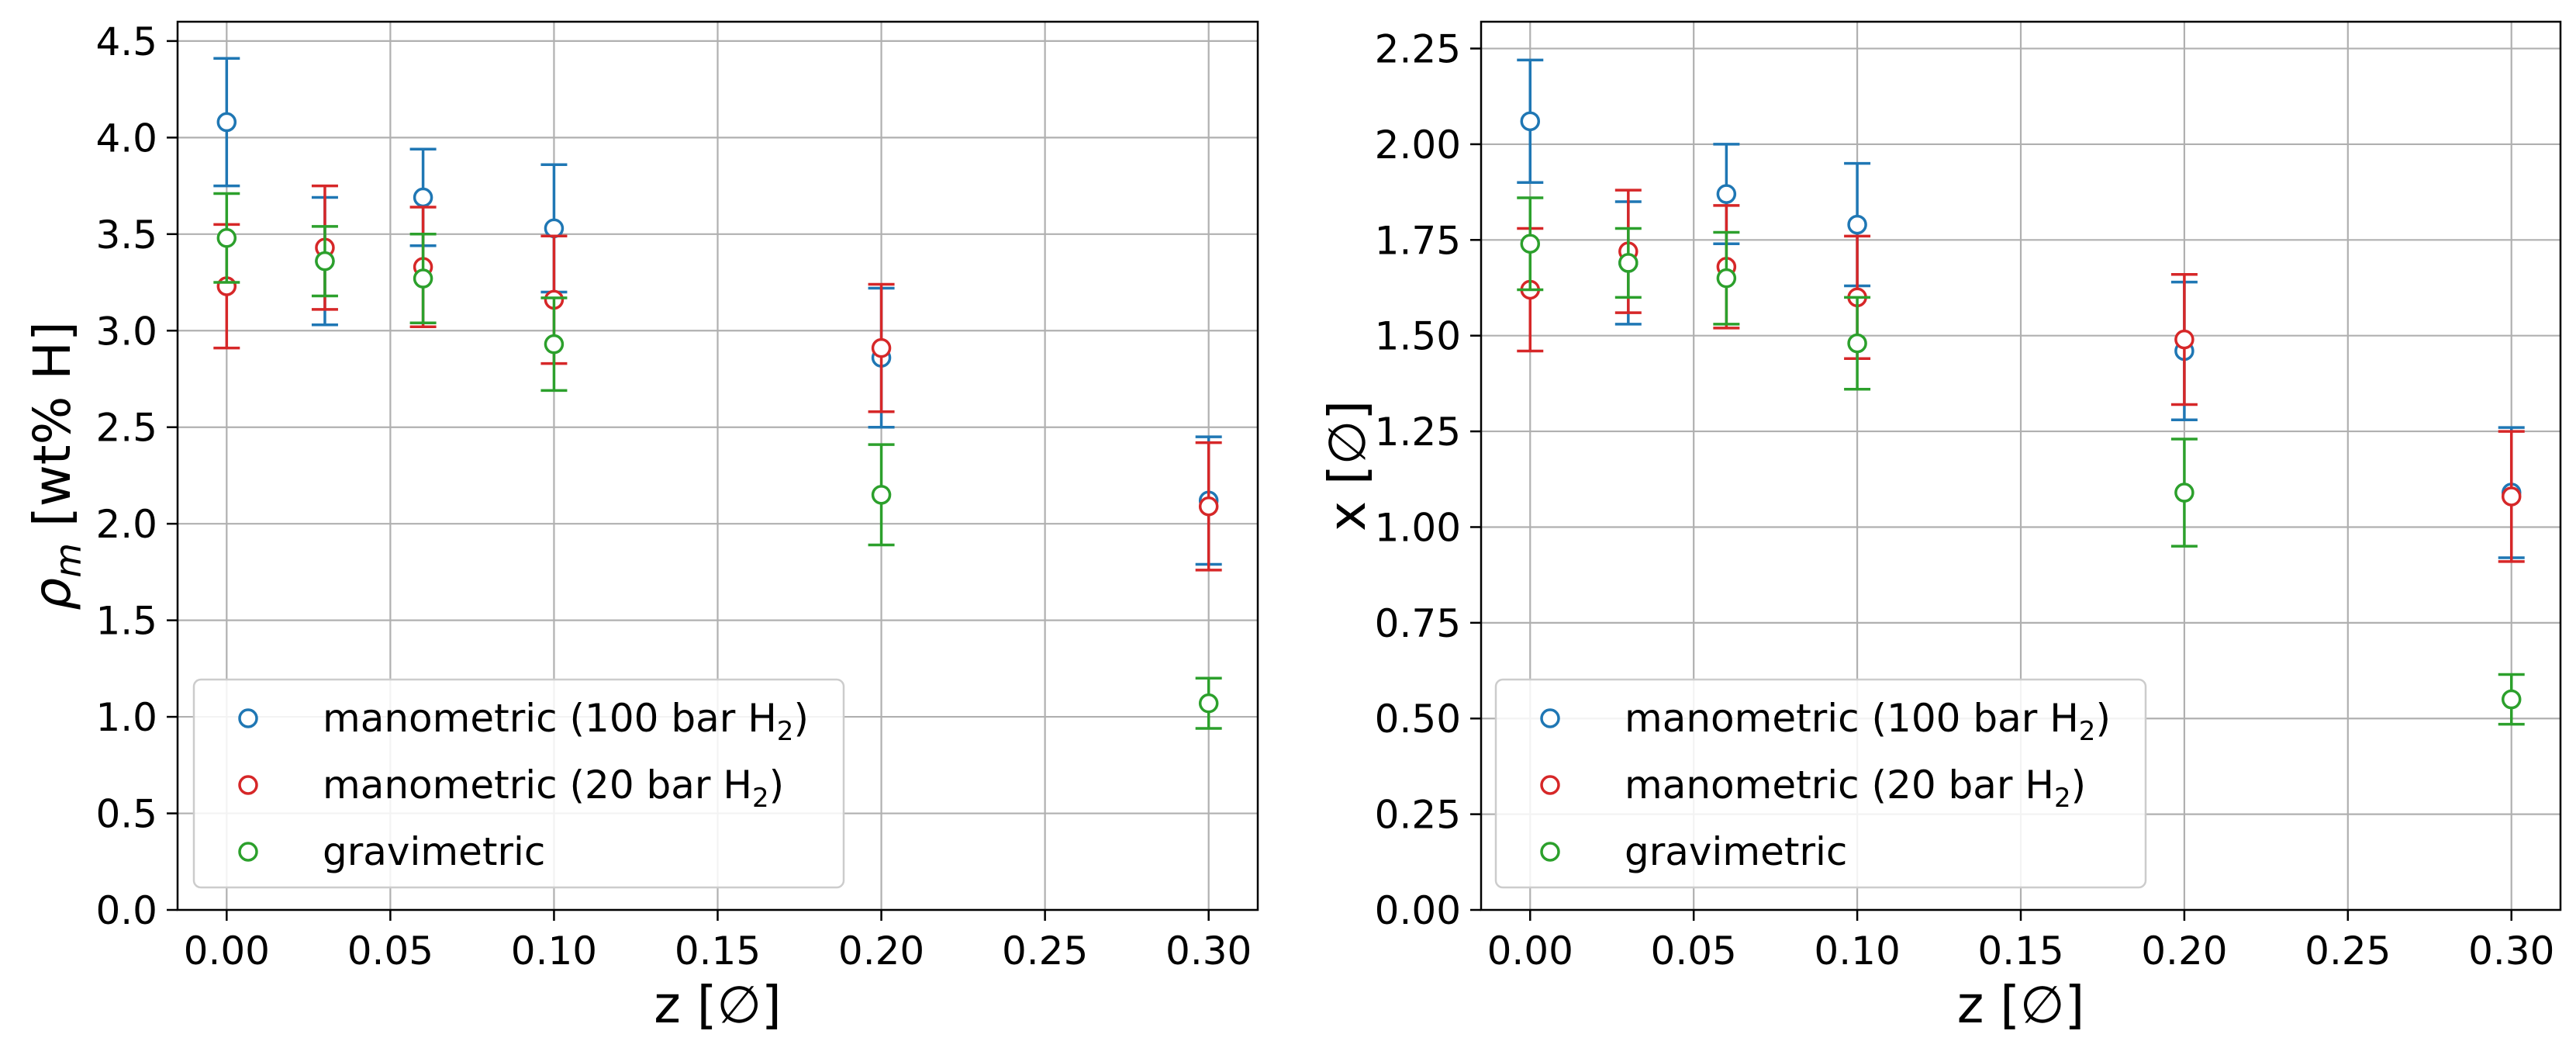 This screenshot has width=2576, height=1048. Describe the element at coordinates (1347, 465) in the screenshot. I see `y-axis-label: x [∅]` at that location.